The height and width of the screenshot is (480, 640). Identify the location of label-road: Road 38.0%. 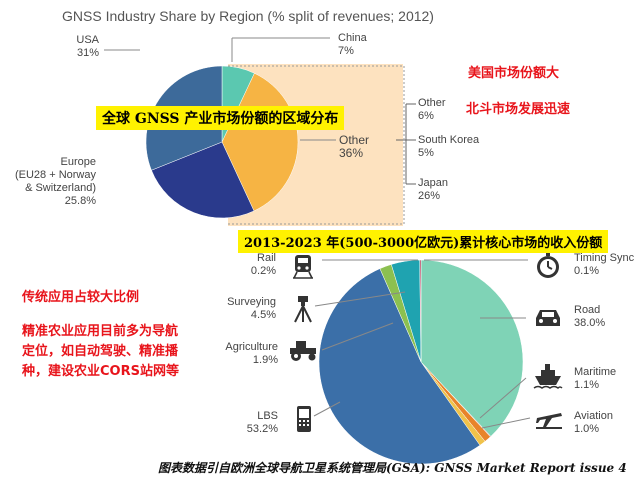
(590, 316).